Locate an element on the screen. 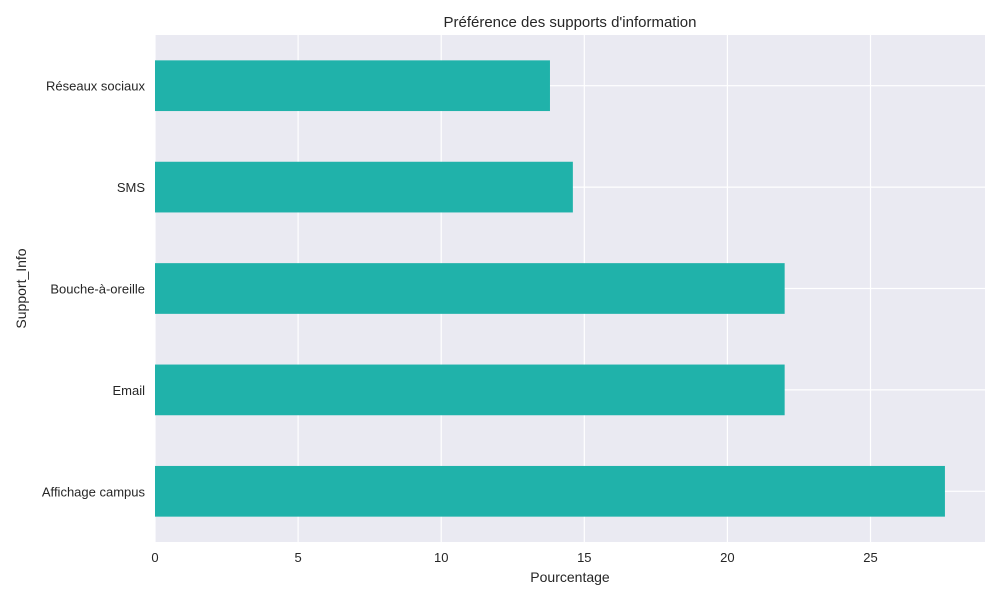 This screenshot has height=605, width=1000. x-tick-label: 20 is located at coordinates (727, 557).